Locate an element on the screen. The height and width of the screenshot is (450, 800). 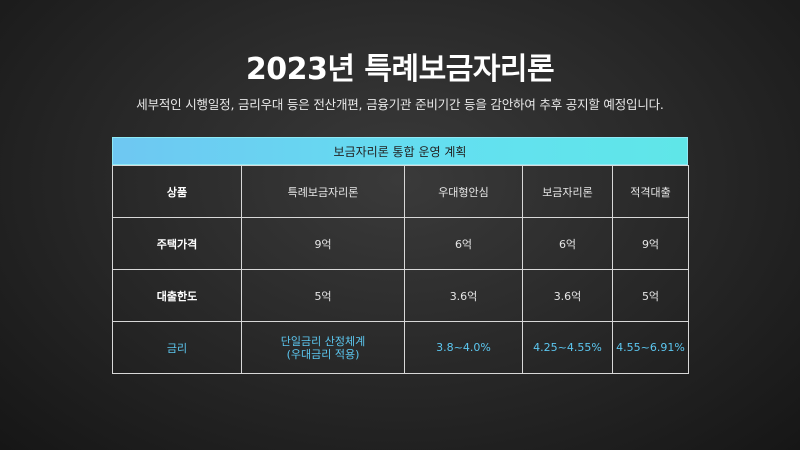
table-cell-rate-system: 단일금리 산정체계 (우대금리 적용) is located at coordinates (323, 347).